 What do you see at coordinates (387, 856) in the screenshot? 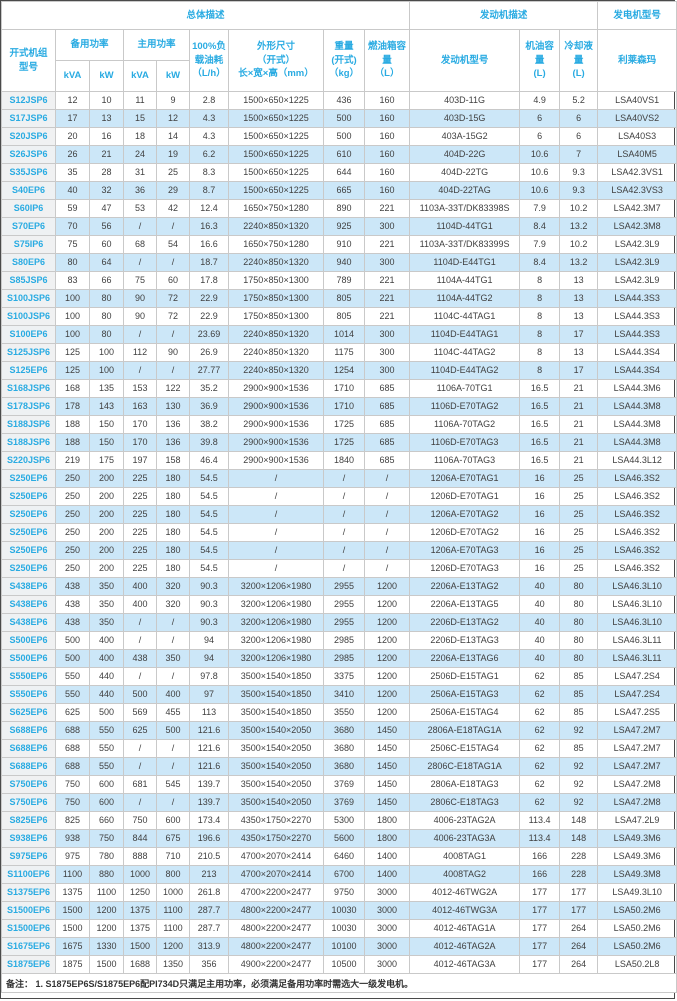
I see `cell: 1400` at bounding box center [387, 856].